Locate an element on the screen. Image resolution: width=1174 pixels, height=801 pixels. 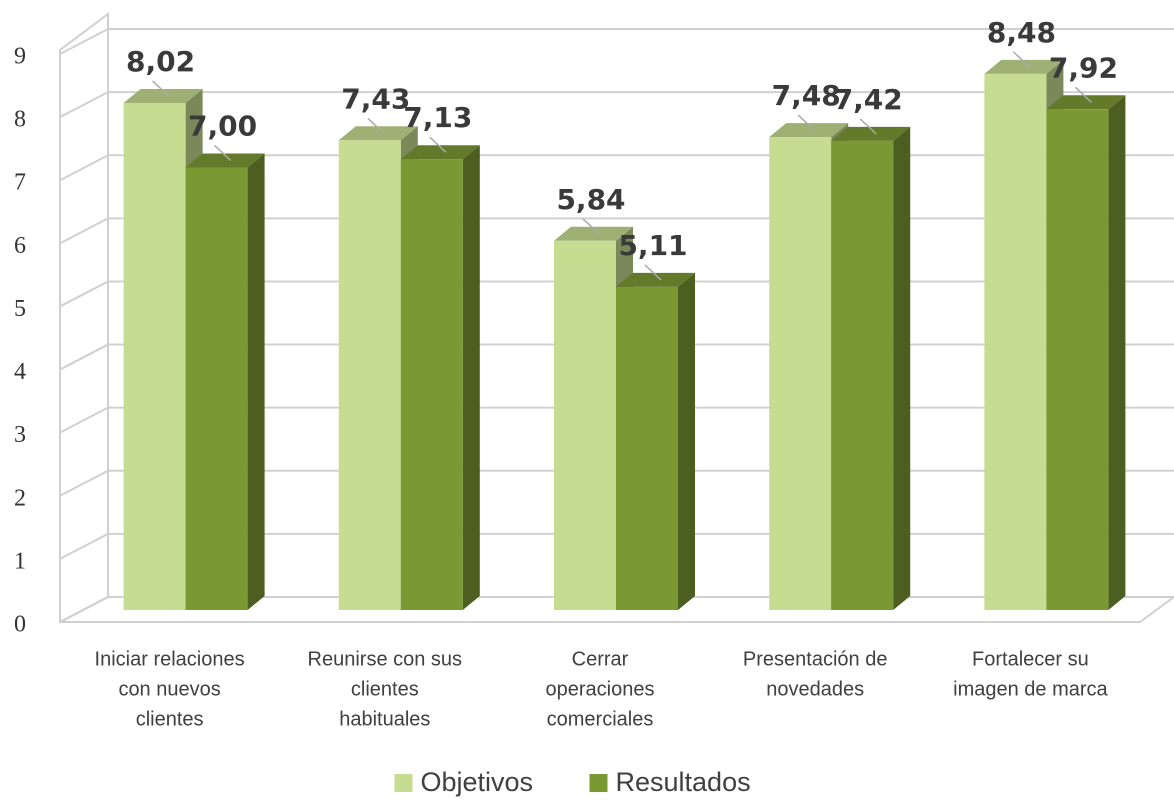
y-tick-label: 0 is located at coordinates (20, 625).